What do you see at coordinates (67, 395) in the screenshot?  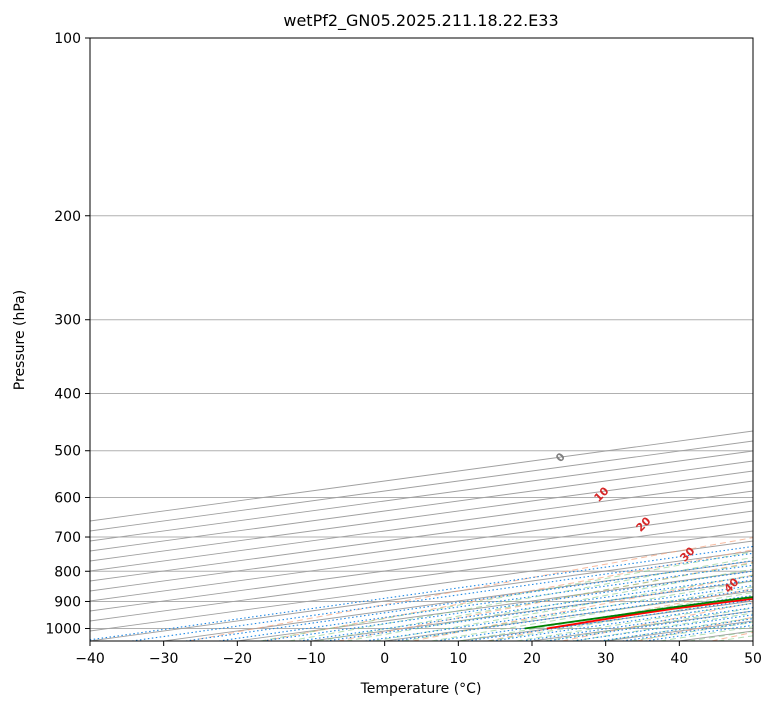 I see `y-tick-label: 400` at bounding box center [67, 395].